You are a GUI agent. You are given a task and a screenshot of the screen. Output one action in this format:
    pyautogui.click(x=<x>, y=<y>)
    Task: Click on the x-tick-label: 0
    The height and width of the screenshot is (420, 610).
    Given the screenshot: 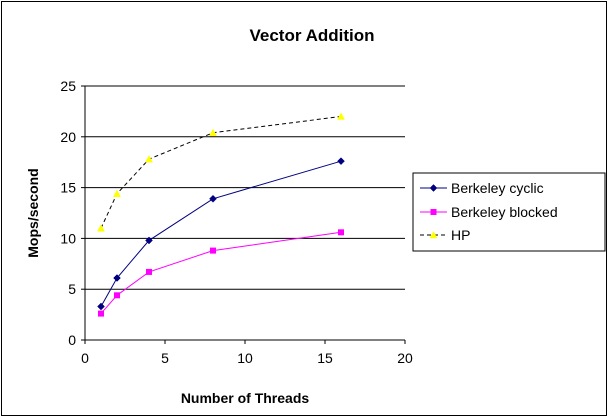 What is the action you would take?
    pyautogui.click(x=85, y=358)
    